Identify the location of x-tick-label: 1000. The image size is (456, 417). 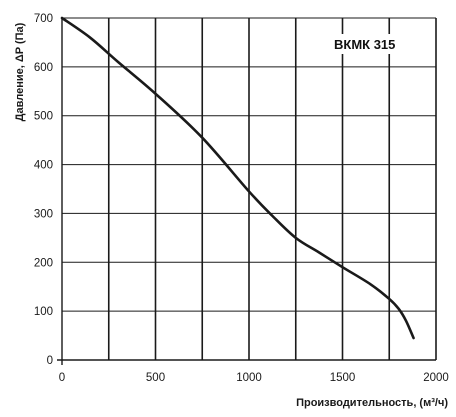
(249, 378).